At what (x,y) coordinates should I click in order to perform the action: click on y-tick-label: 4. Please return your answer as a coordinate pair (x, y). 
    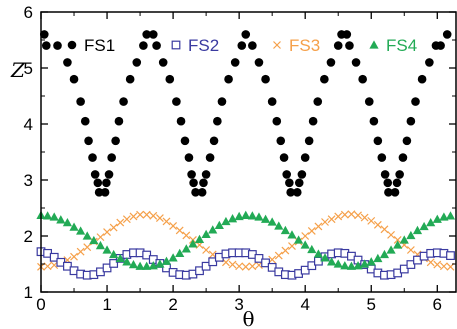
    Looking at the image, I should click on (28, 124).